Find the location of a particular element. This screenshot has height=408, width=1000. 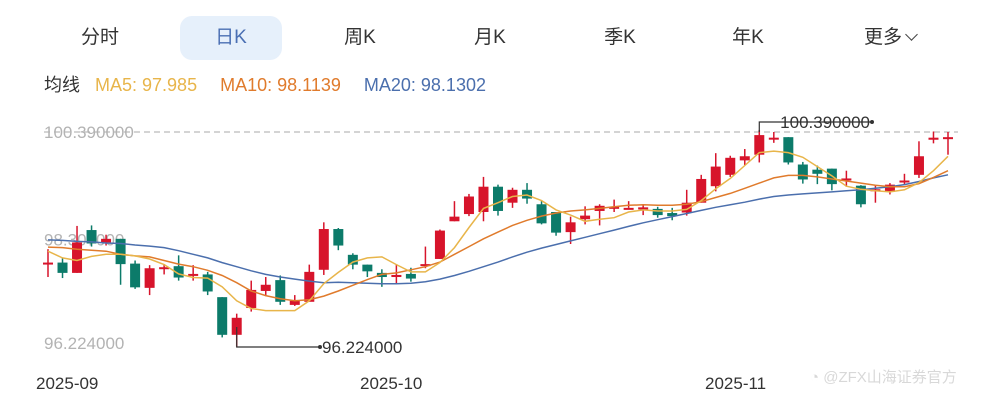

ma5-value: MA5: 97.985 is located at coordinates (146, 85).